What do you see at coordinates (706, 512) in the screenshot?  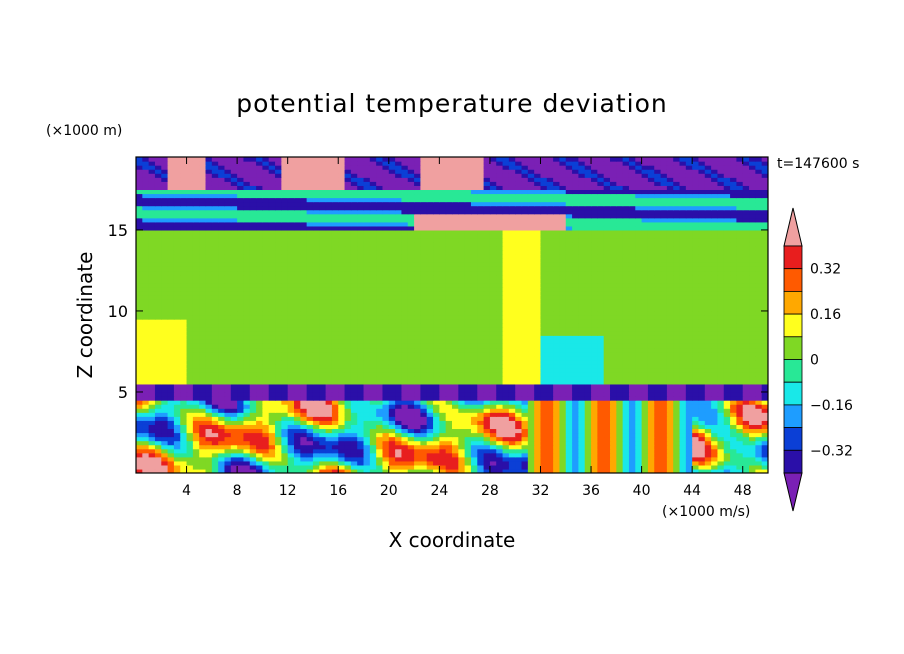 I see `x-units-label: (×1000 m/s)` at bounding box center [706, 512].